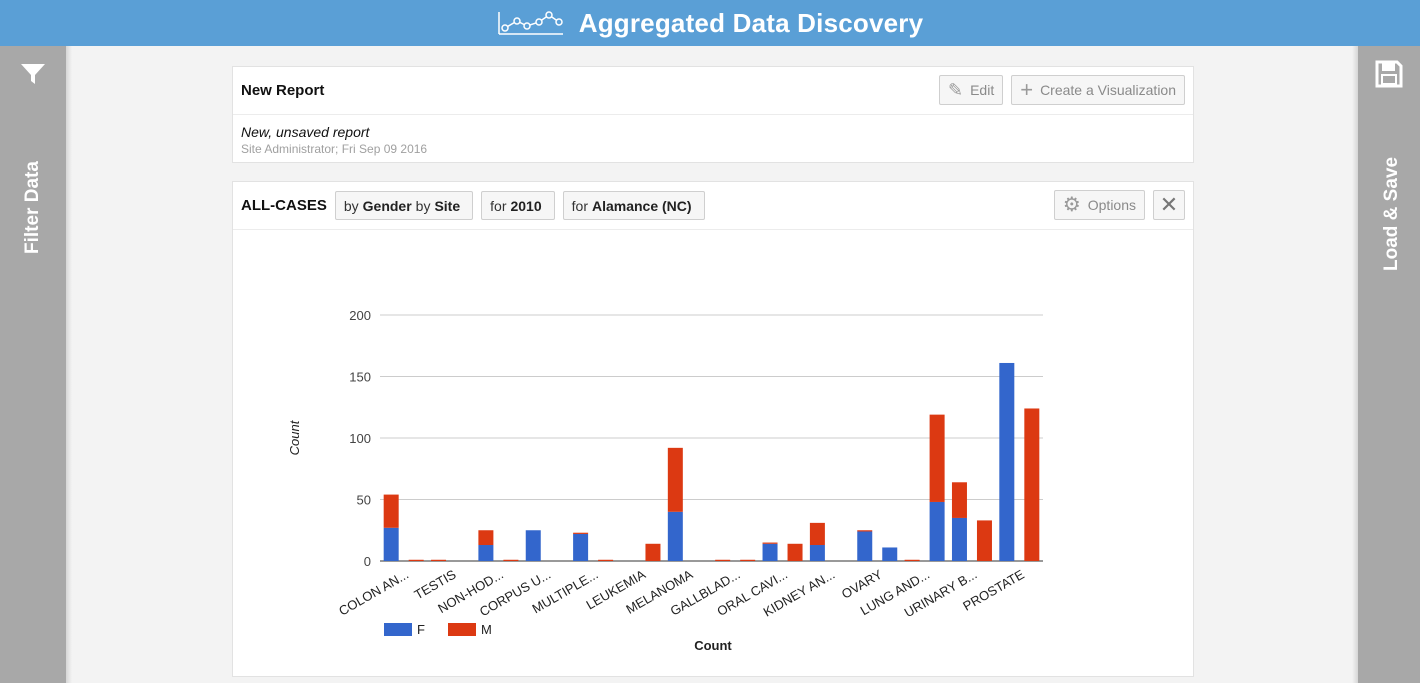 The width and height of the screenshot is (1420, 683). Describe the element at coordinates (447, 205) in the screenshot. I see `tag-value-site: Site` at that location.